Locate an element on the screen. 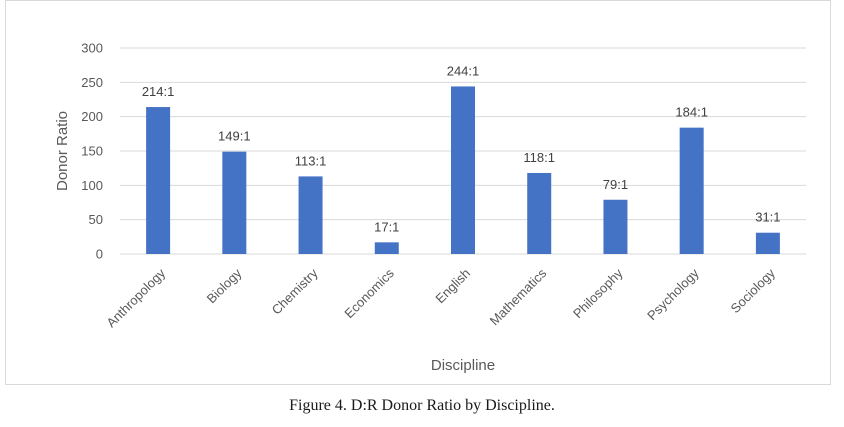 The image size is (844, 427). x-tick-label: English is located at coordinates (452, 286).